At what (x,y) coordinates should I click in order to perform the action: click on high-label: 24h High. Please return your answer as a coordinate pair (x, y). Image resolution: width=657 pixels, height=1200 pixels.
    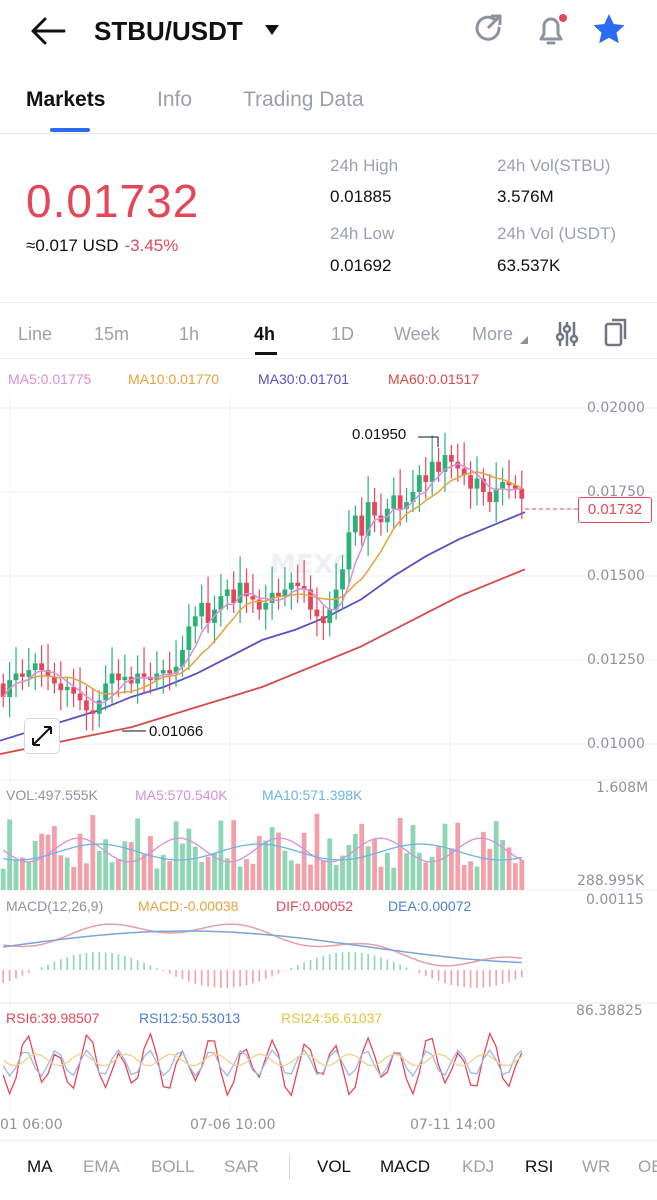
    Looking at the image, I should click on (364, 165).